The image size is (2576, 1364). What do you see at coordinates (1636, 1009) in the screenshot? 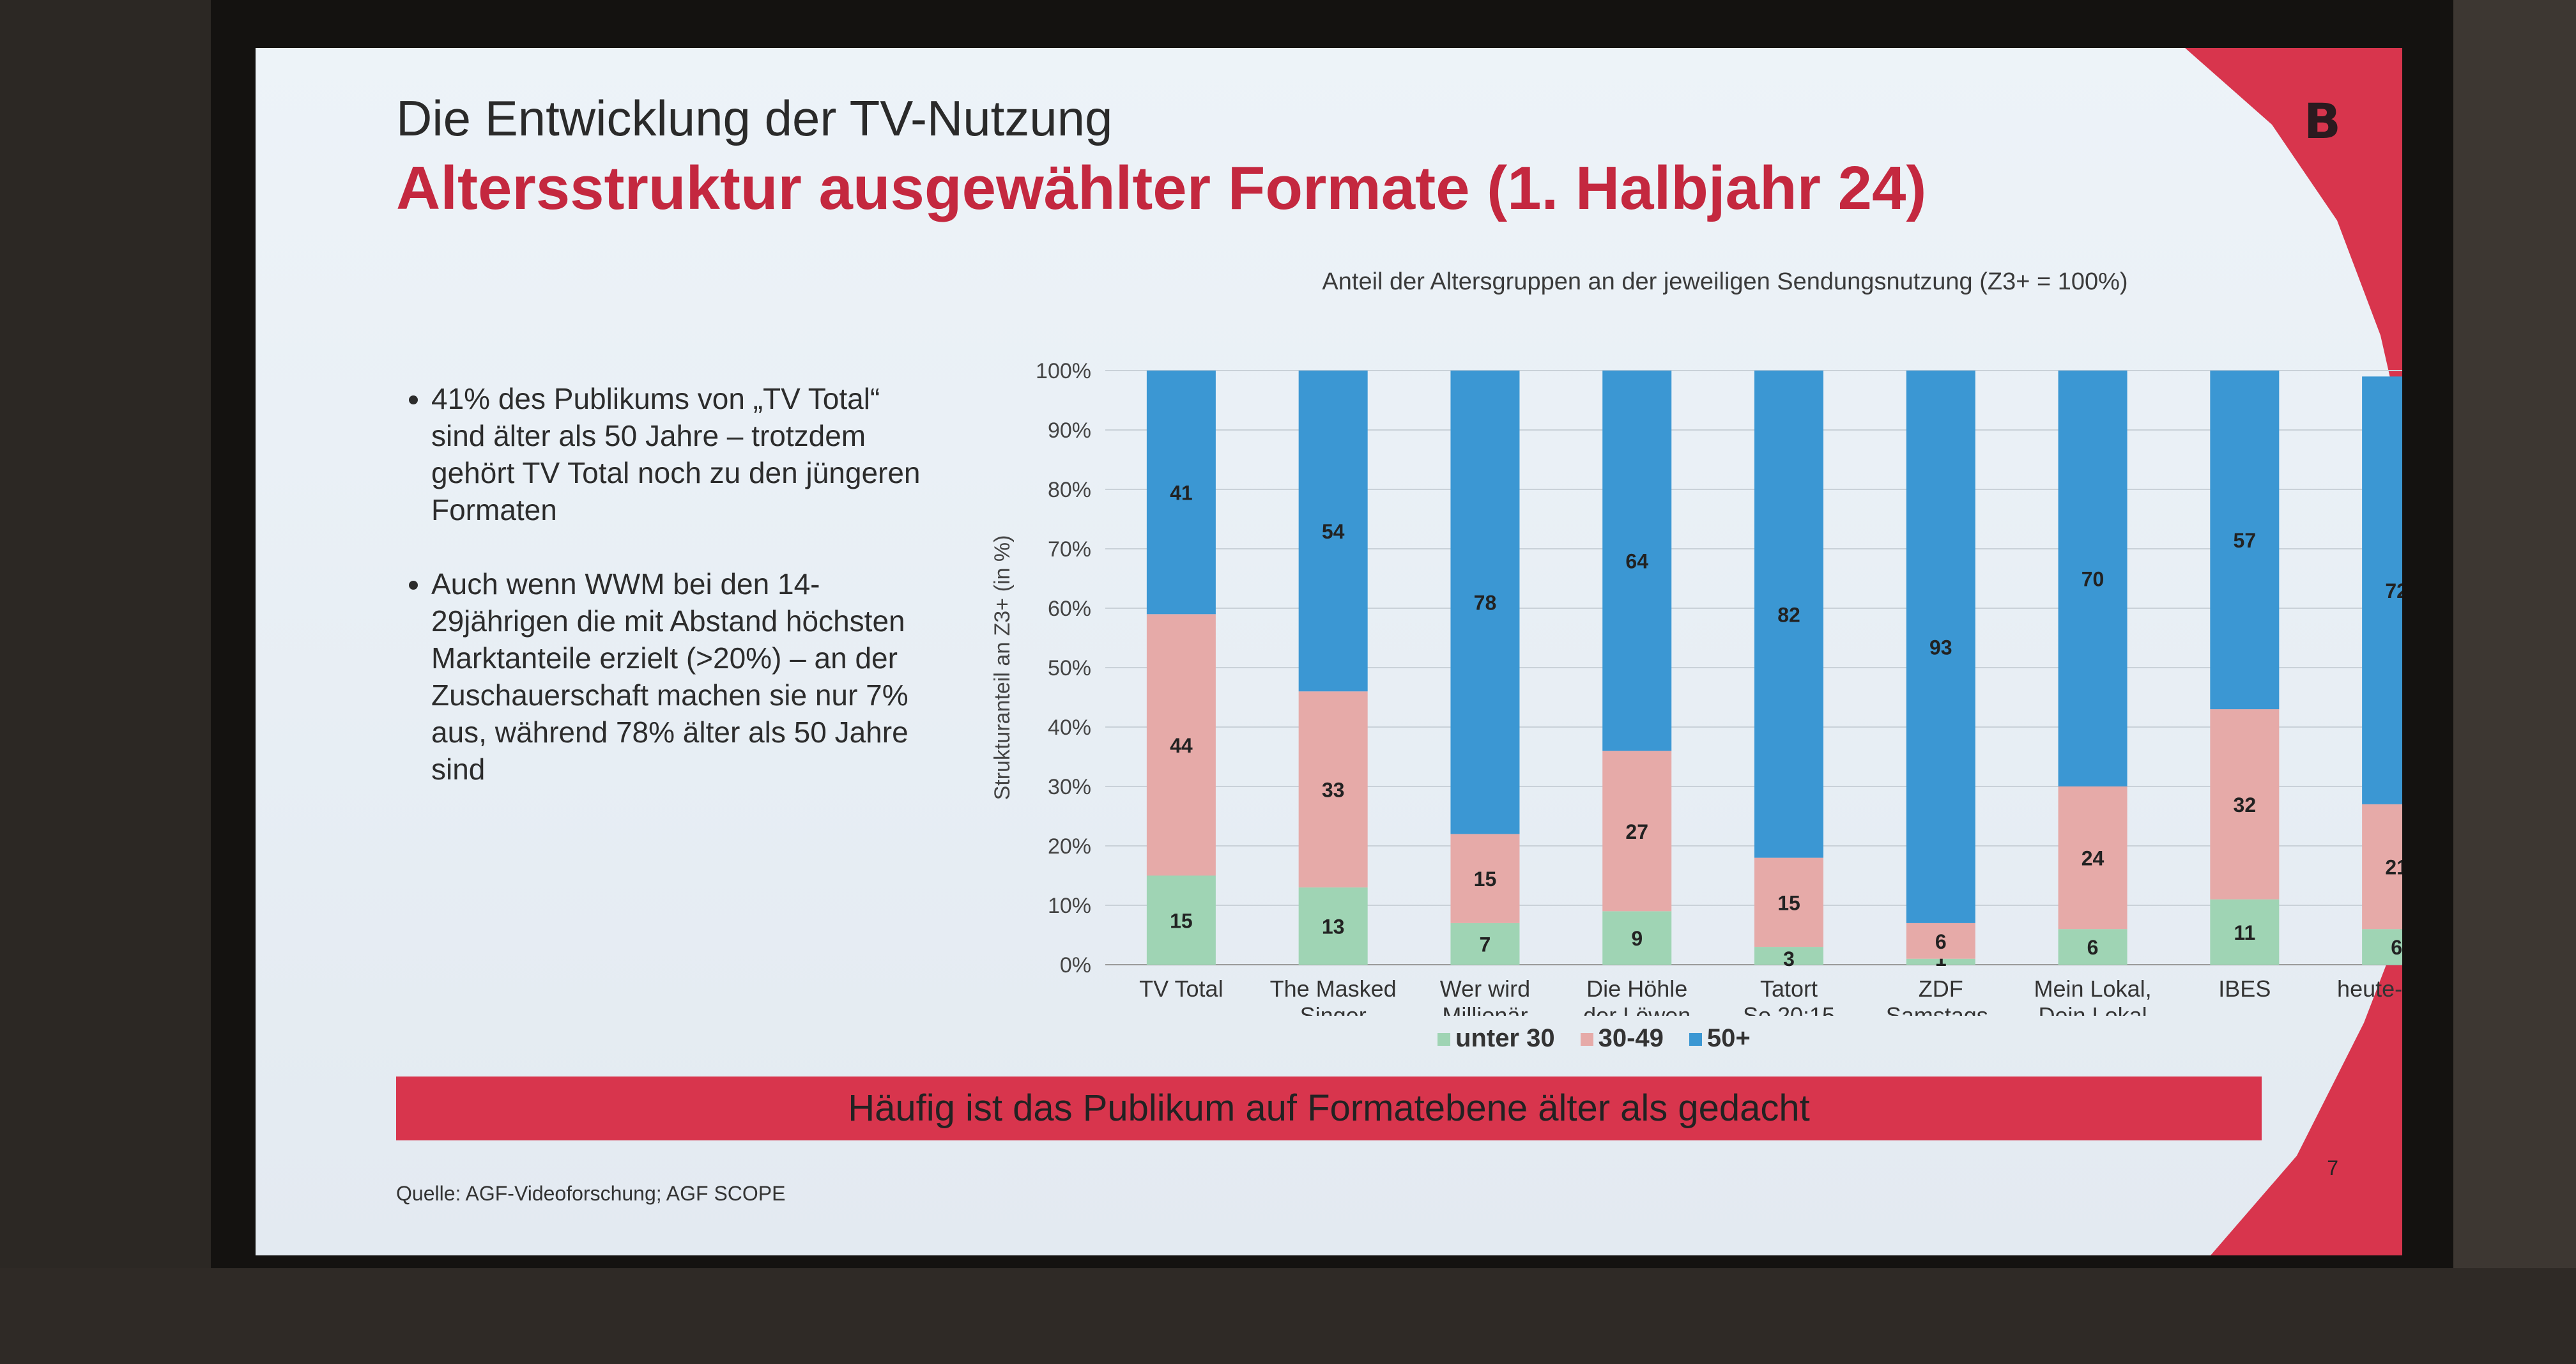
I see `x-tick-label: der Löwen` at bounding box center [1636, 1009].